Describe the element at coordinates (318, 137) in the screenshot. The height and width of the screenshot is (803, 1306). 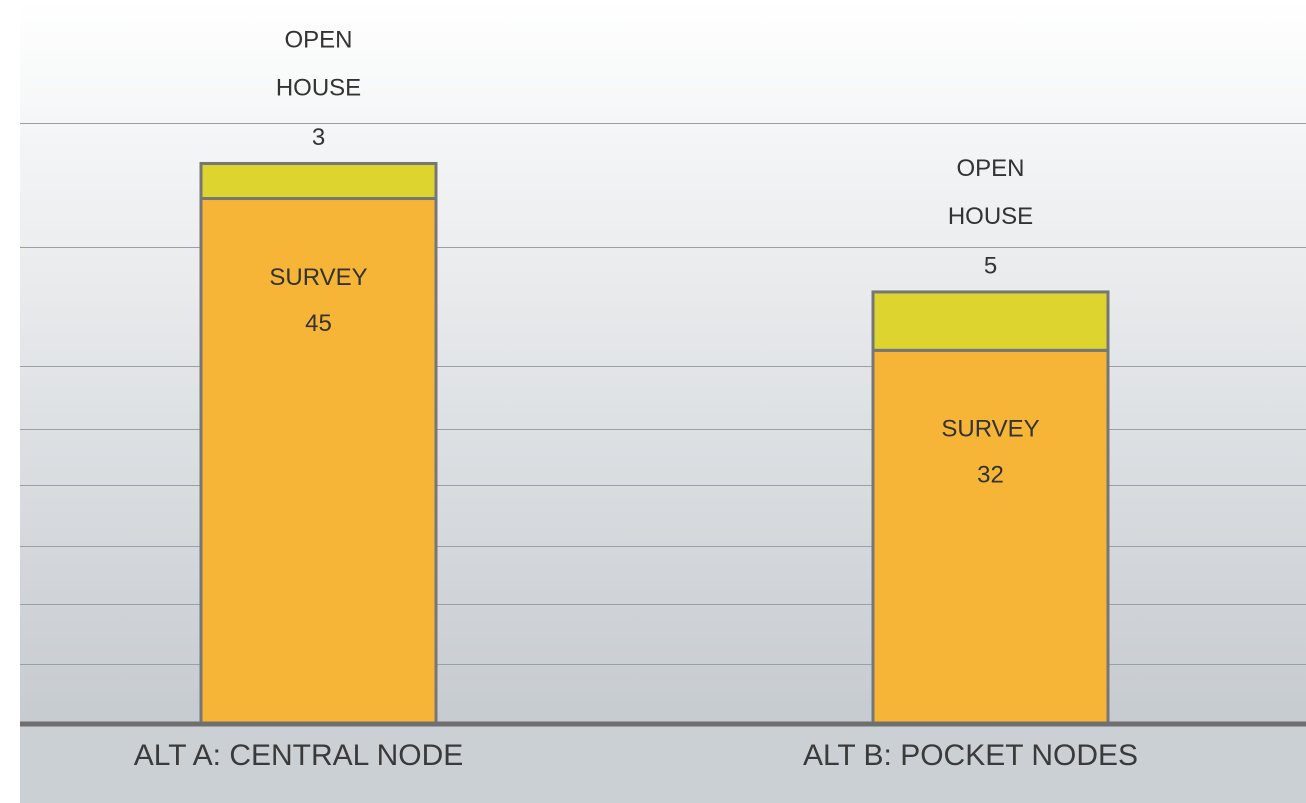
I see `data-label: 3` at that location.